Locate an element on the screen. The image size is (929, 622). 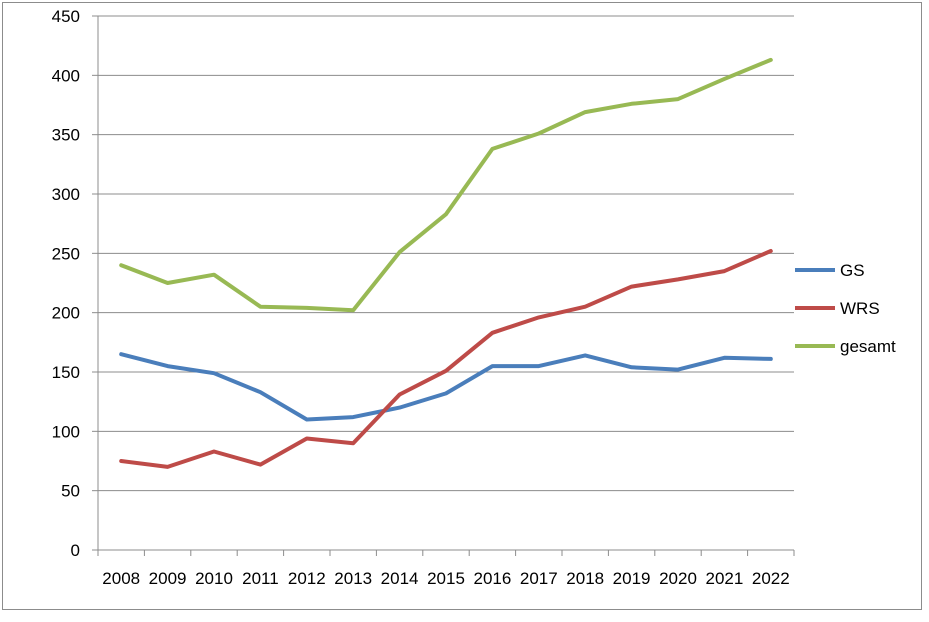
x-tick-label-2012: 2012 is located at coordinates (307, 578).